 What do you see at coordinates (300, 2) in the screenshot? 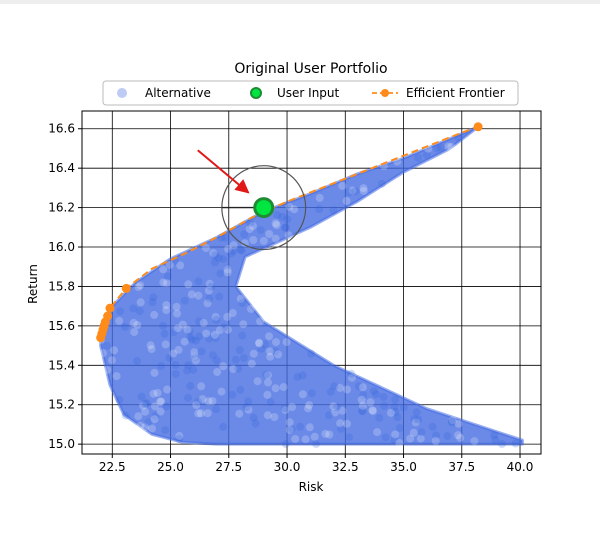
I see `top-strip` at bounding box center [300, 2].